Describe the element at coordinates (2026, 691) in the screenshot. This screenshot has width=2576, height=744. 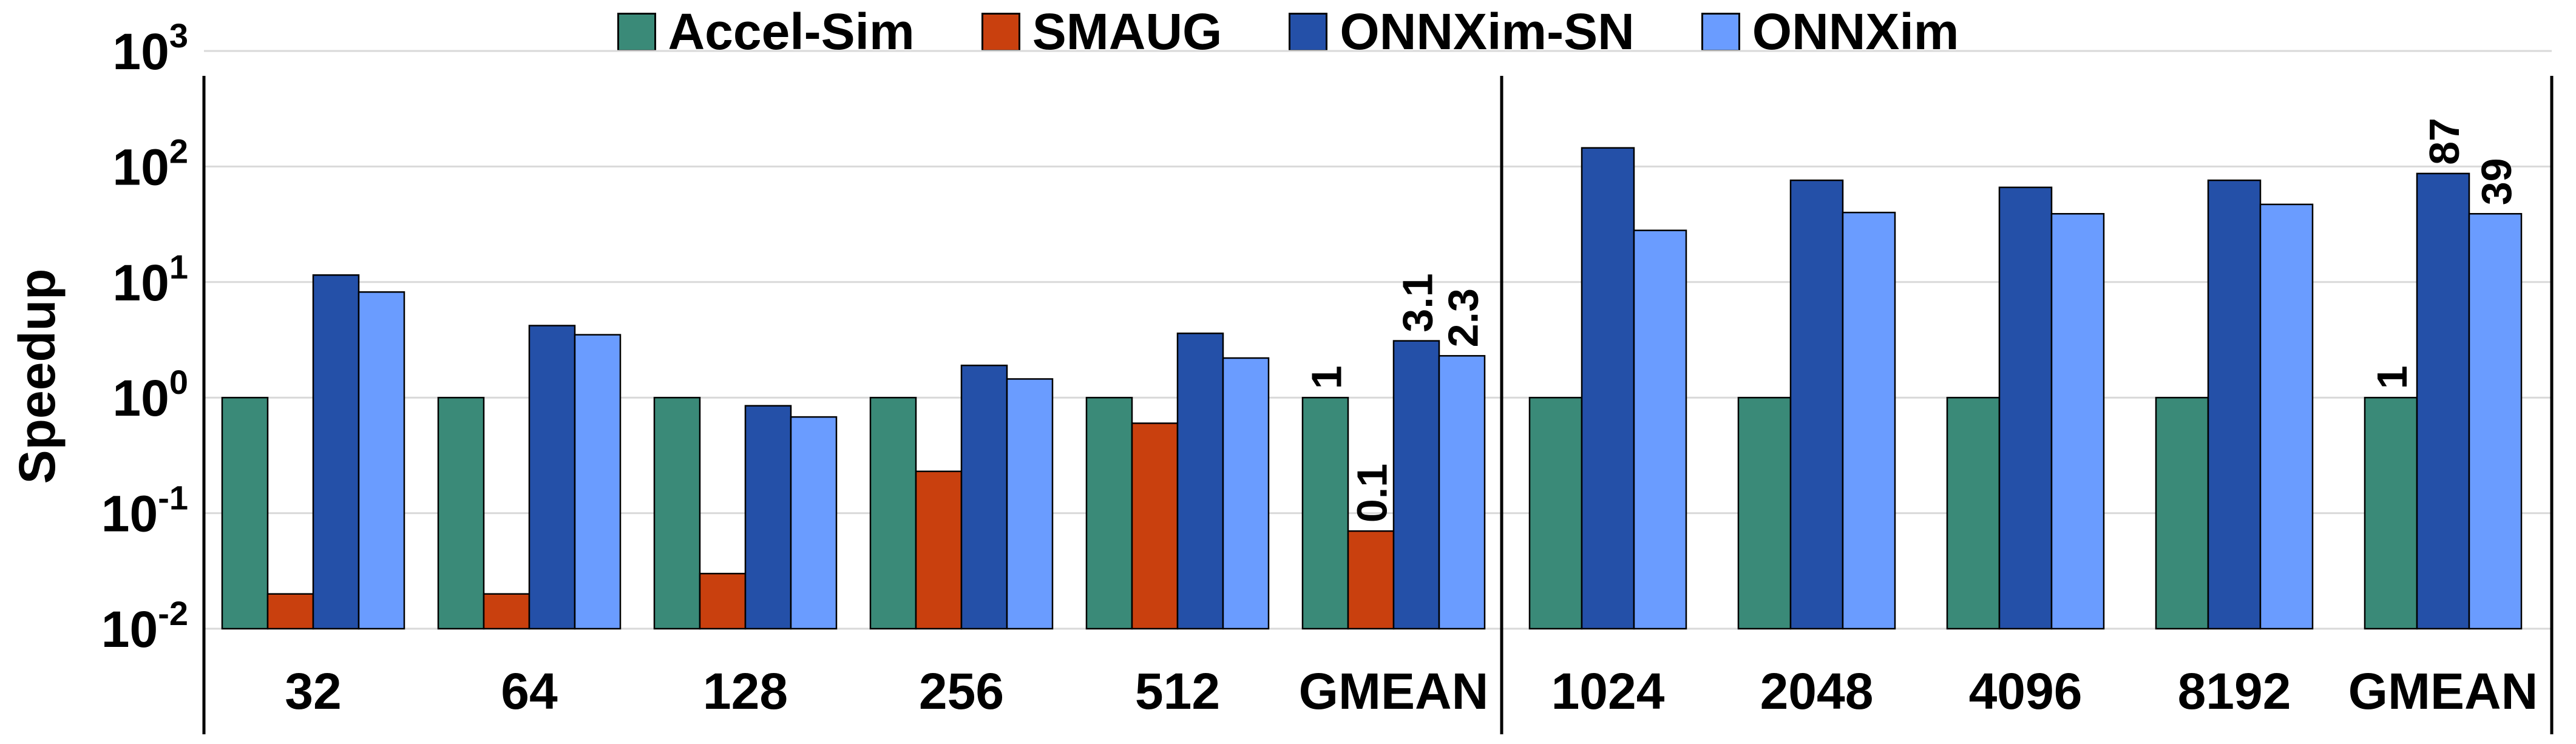
I see `x-tick-label: 4096` at that location.